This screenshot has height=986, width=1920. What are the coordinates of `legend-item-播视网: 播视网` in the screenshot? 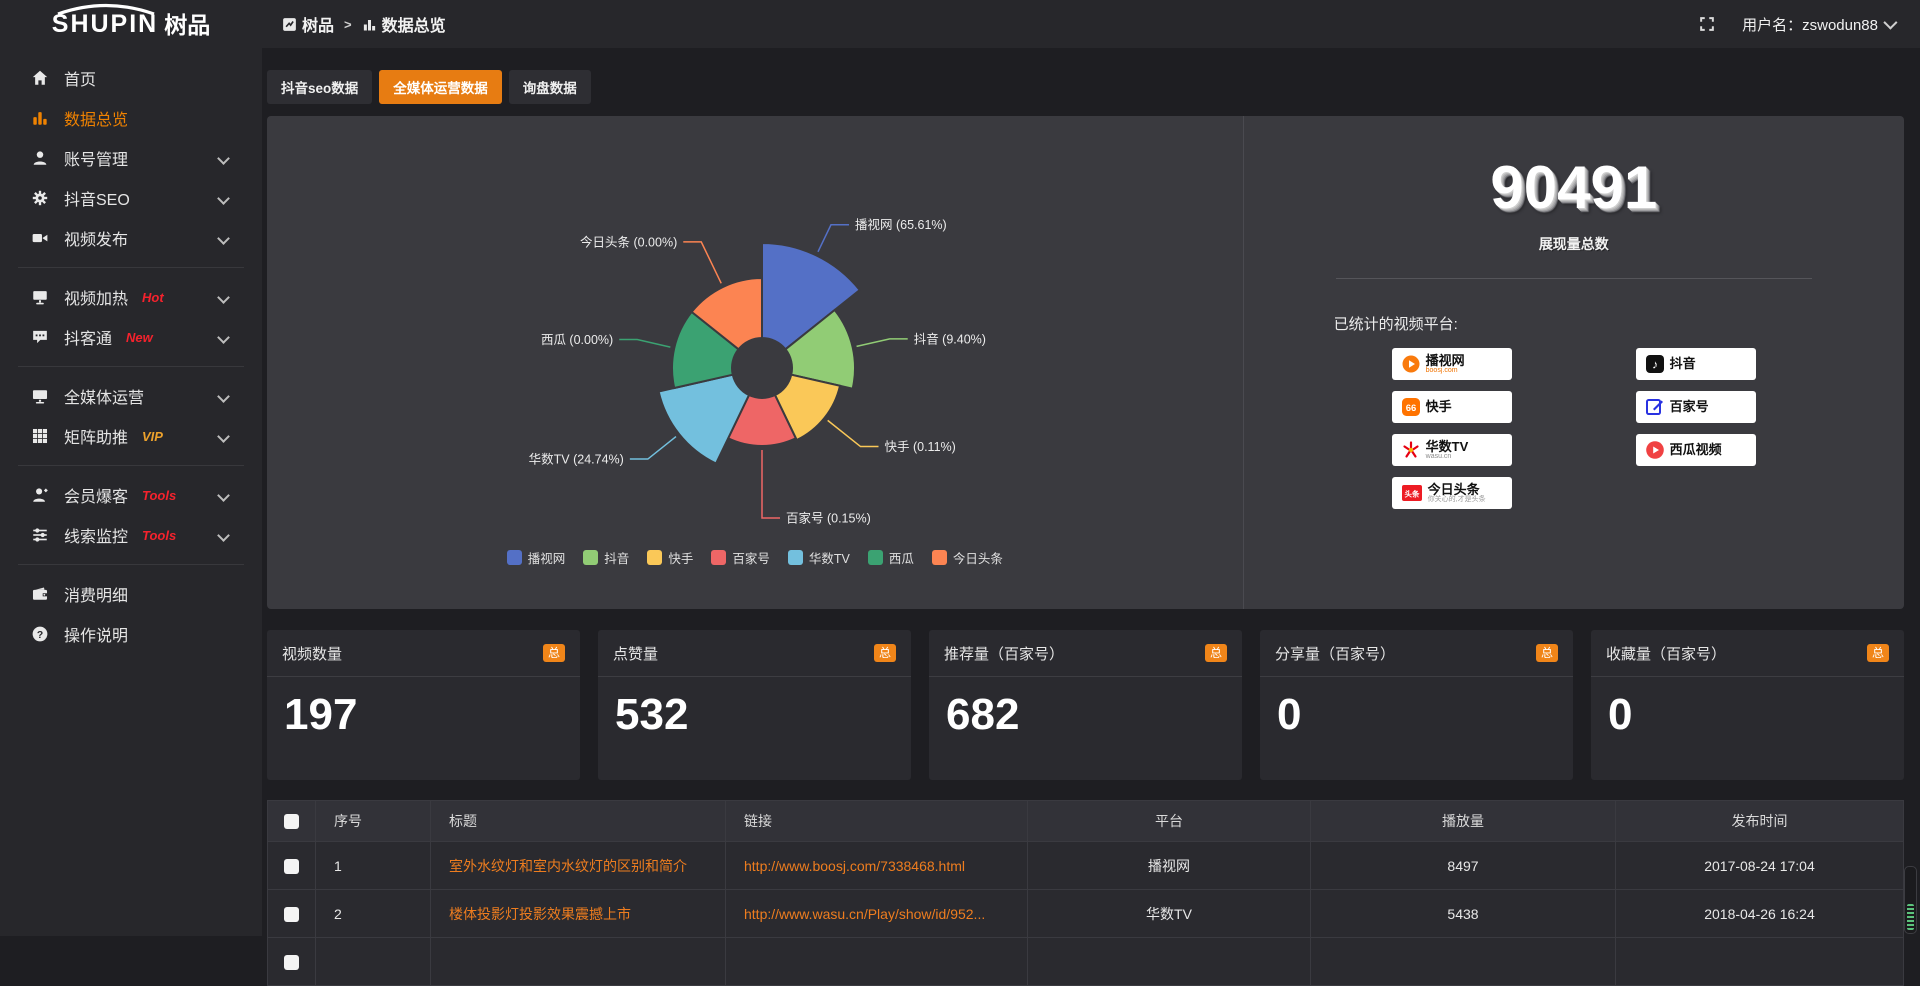 It's located at (536, 557).